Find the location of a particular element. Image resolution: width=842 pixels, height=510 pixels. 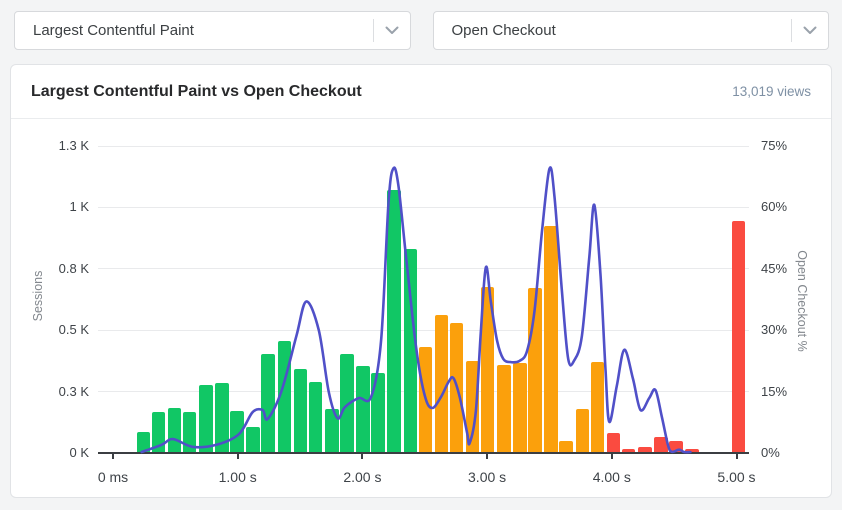

metric-dropdown-value: Largest Contentful Paint is located at coordinates (113, 30).